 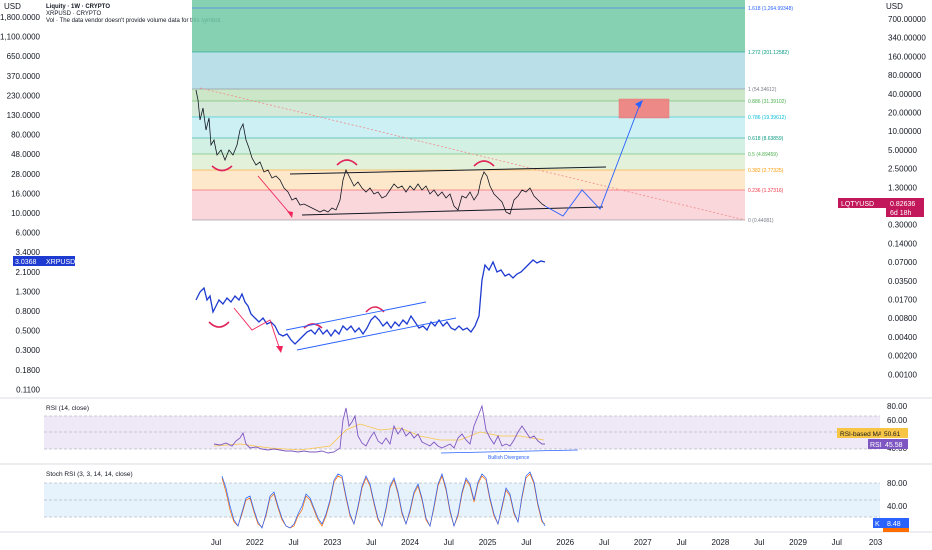 What do you see at coordinates (905, 94) in the screenshot?
I see `right-tick-label: 40.00000` at bounding box center [905, 94].